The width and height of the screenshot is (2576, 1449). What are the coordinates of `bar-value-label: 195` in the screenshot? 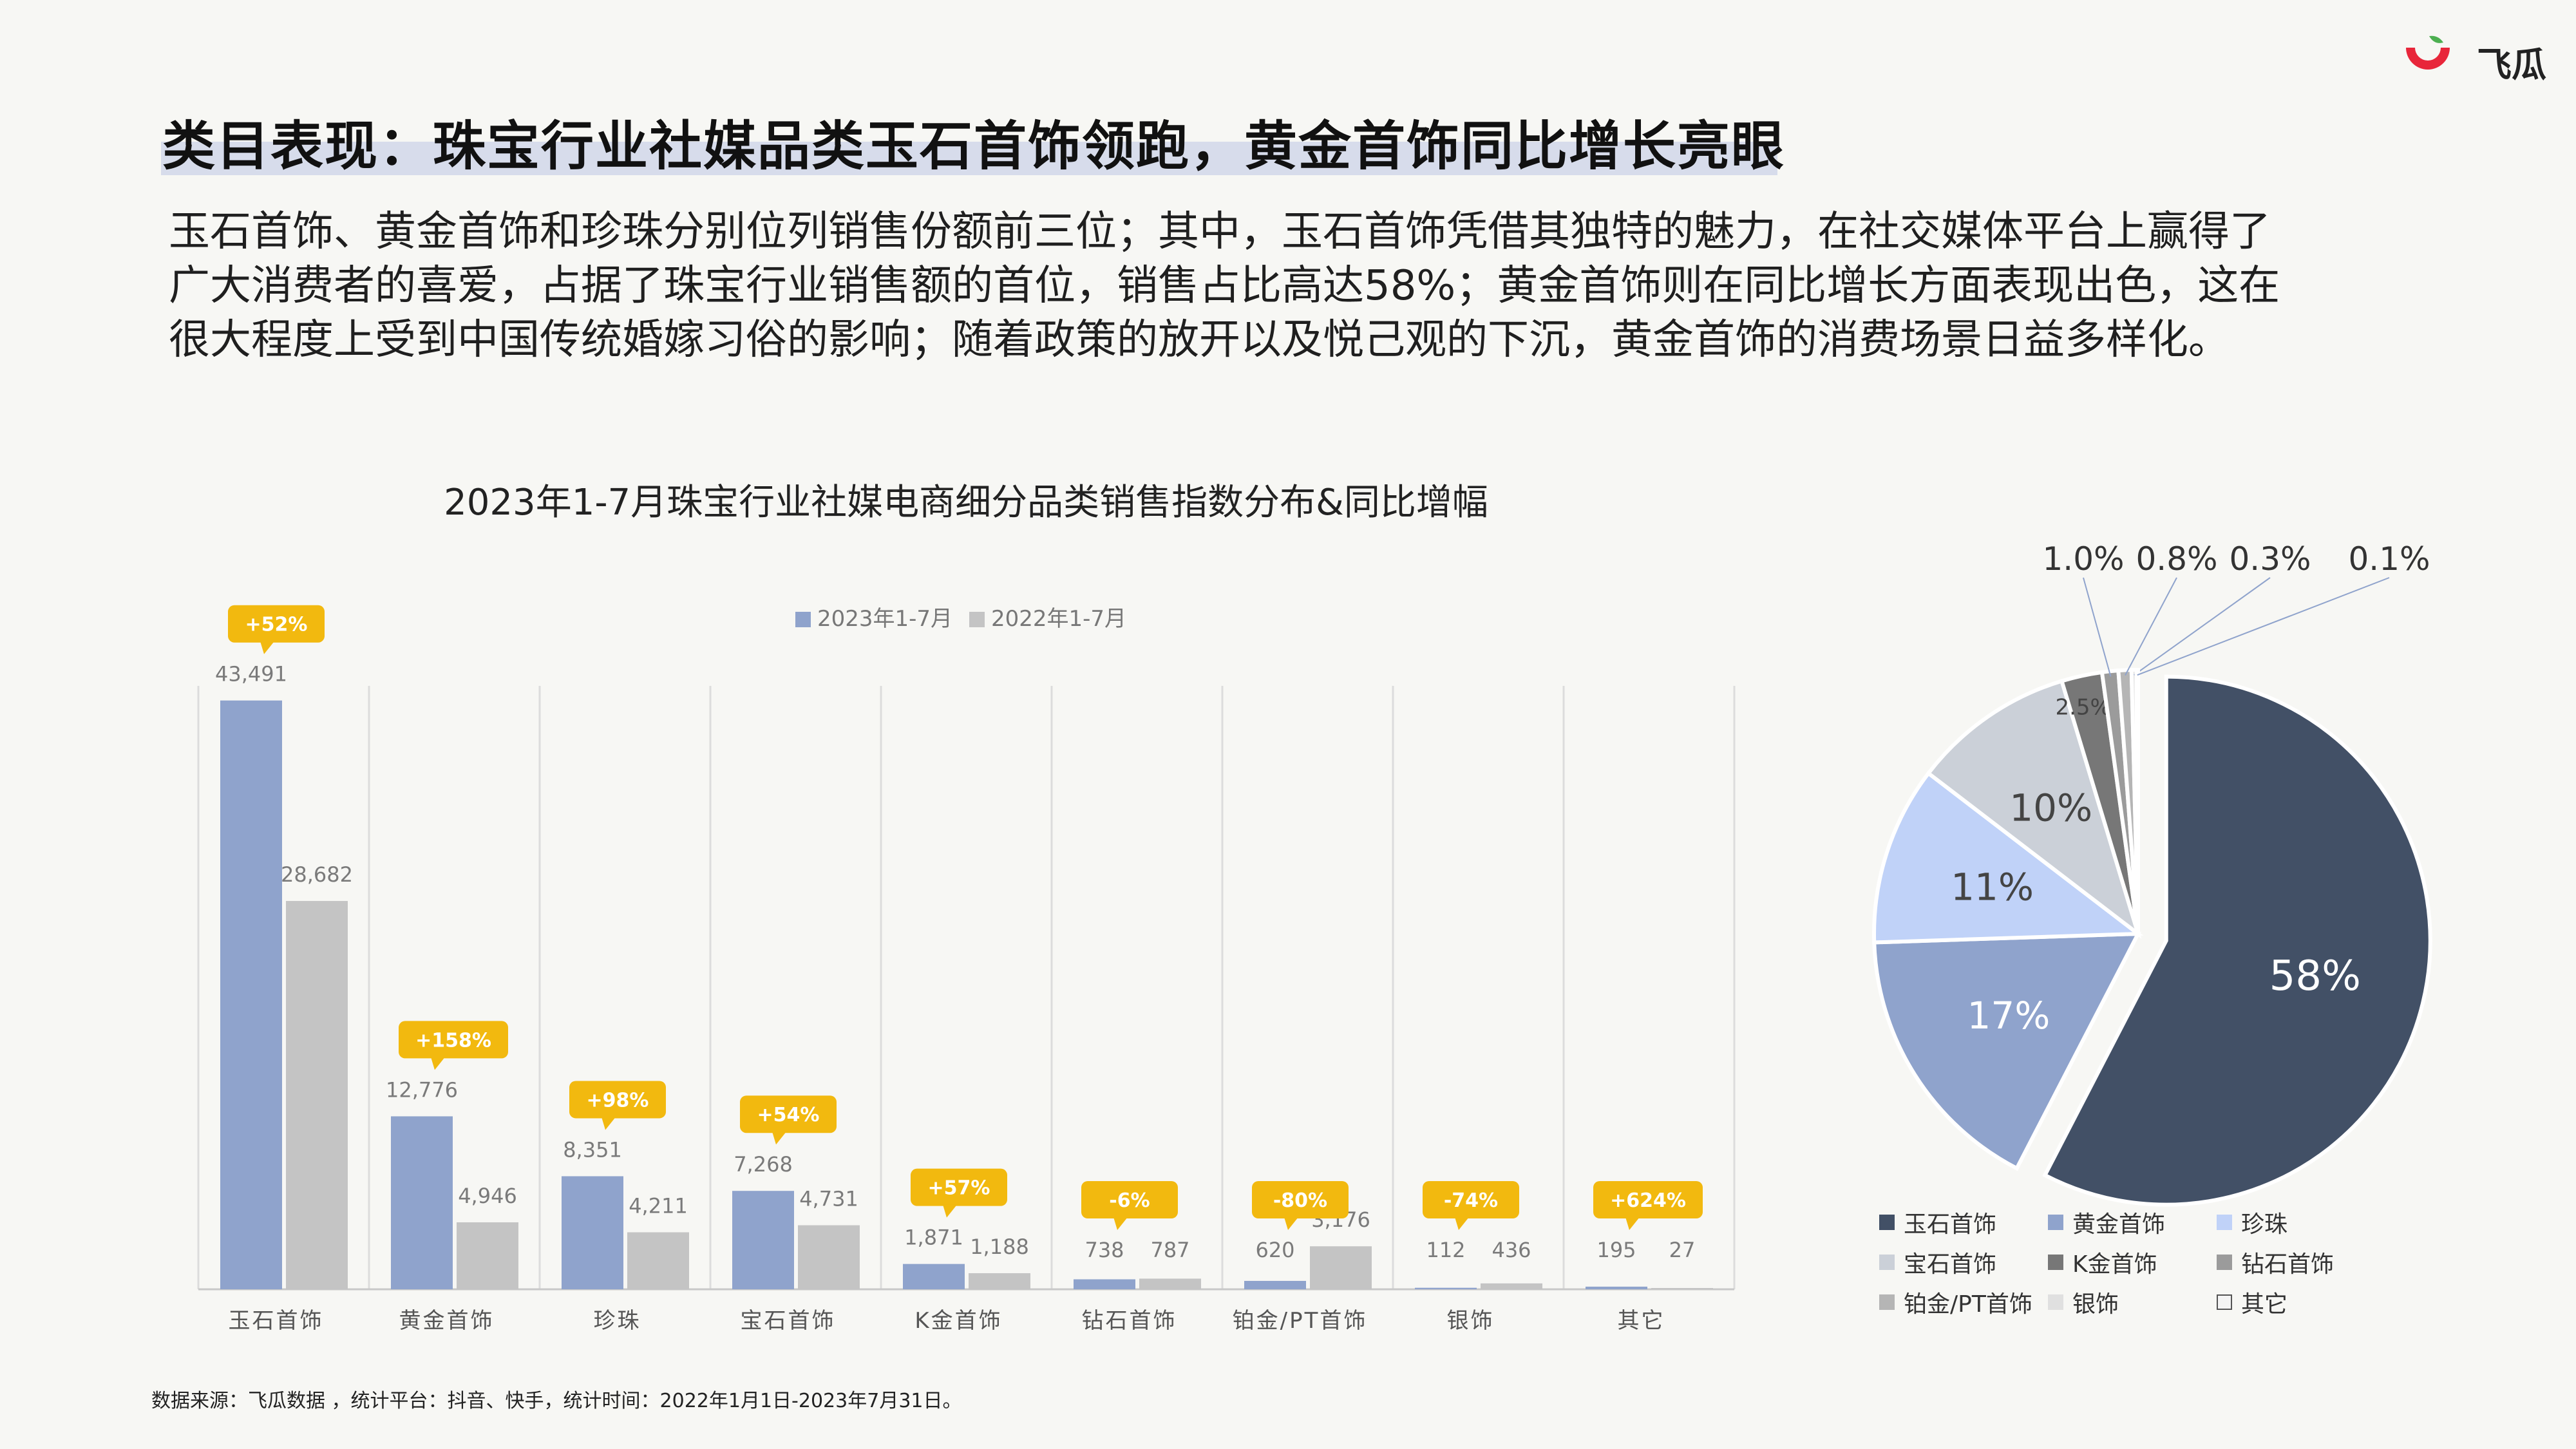 It's located at (1616, 1250).